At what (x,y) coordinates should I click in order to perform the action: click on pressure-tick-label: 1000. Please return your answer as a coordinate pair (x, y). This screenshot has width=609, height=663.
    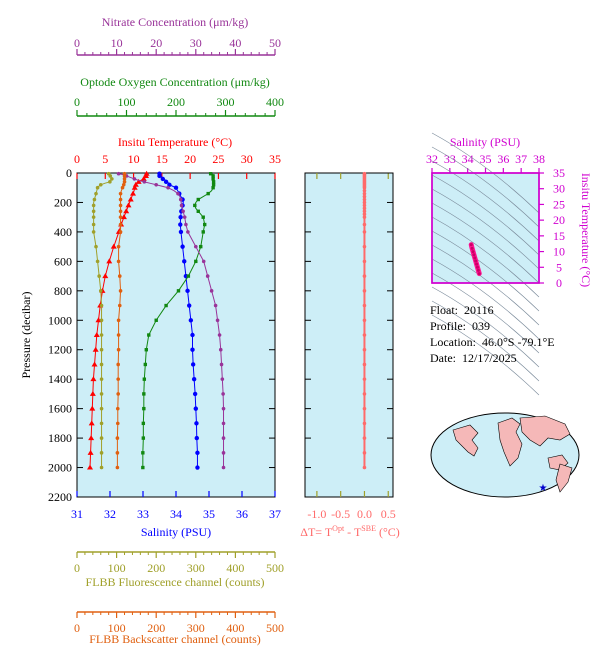
    Looking at the image, I should click on (60, 320).